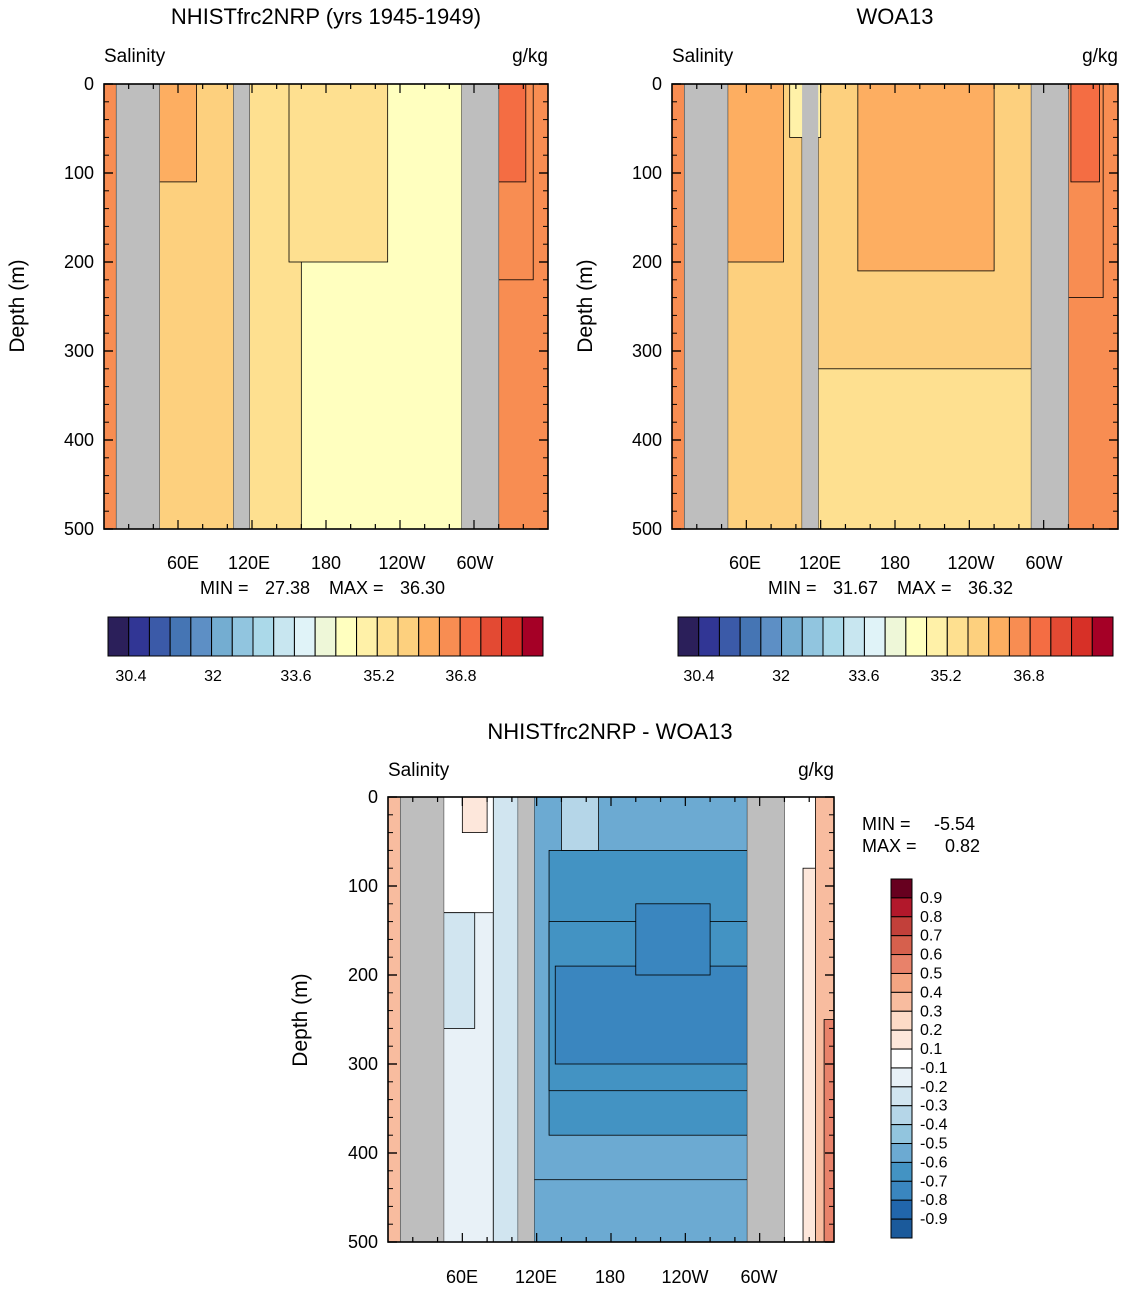 The image size is (1136, 1291). Describe the element at coordinates (890, 588) in the screenshot. I see `obs-stats: MIN = 31.67 MAX = 36.32` at that location.